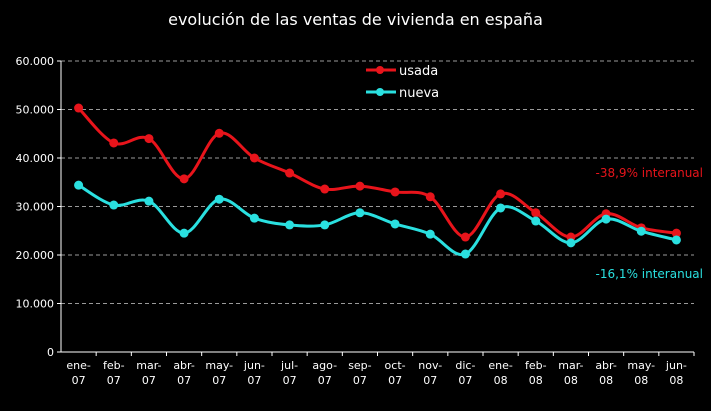 The width and height of the screenshot is (711, 411). Describe the element at coordinates (35, 158) in the screenshot. I see `y-tick-label: 40.000` at that location.